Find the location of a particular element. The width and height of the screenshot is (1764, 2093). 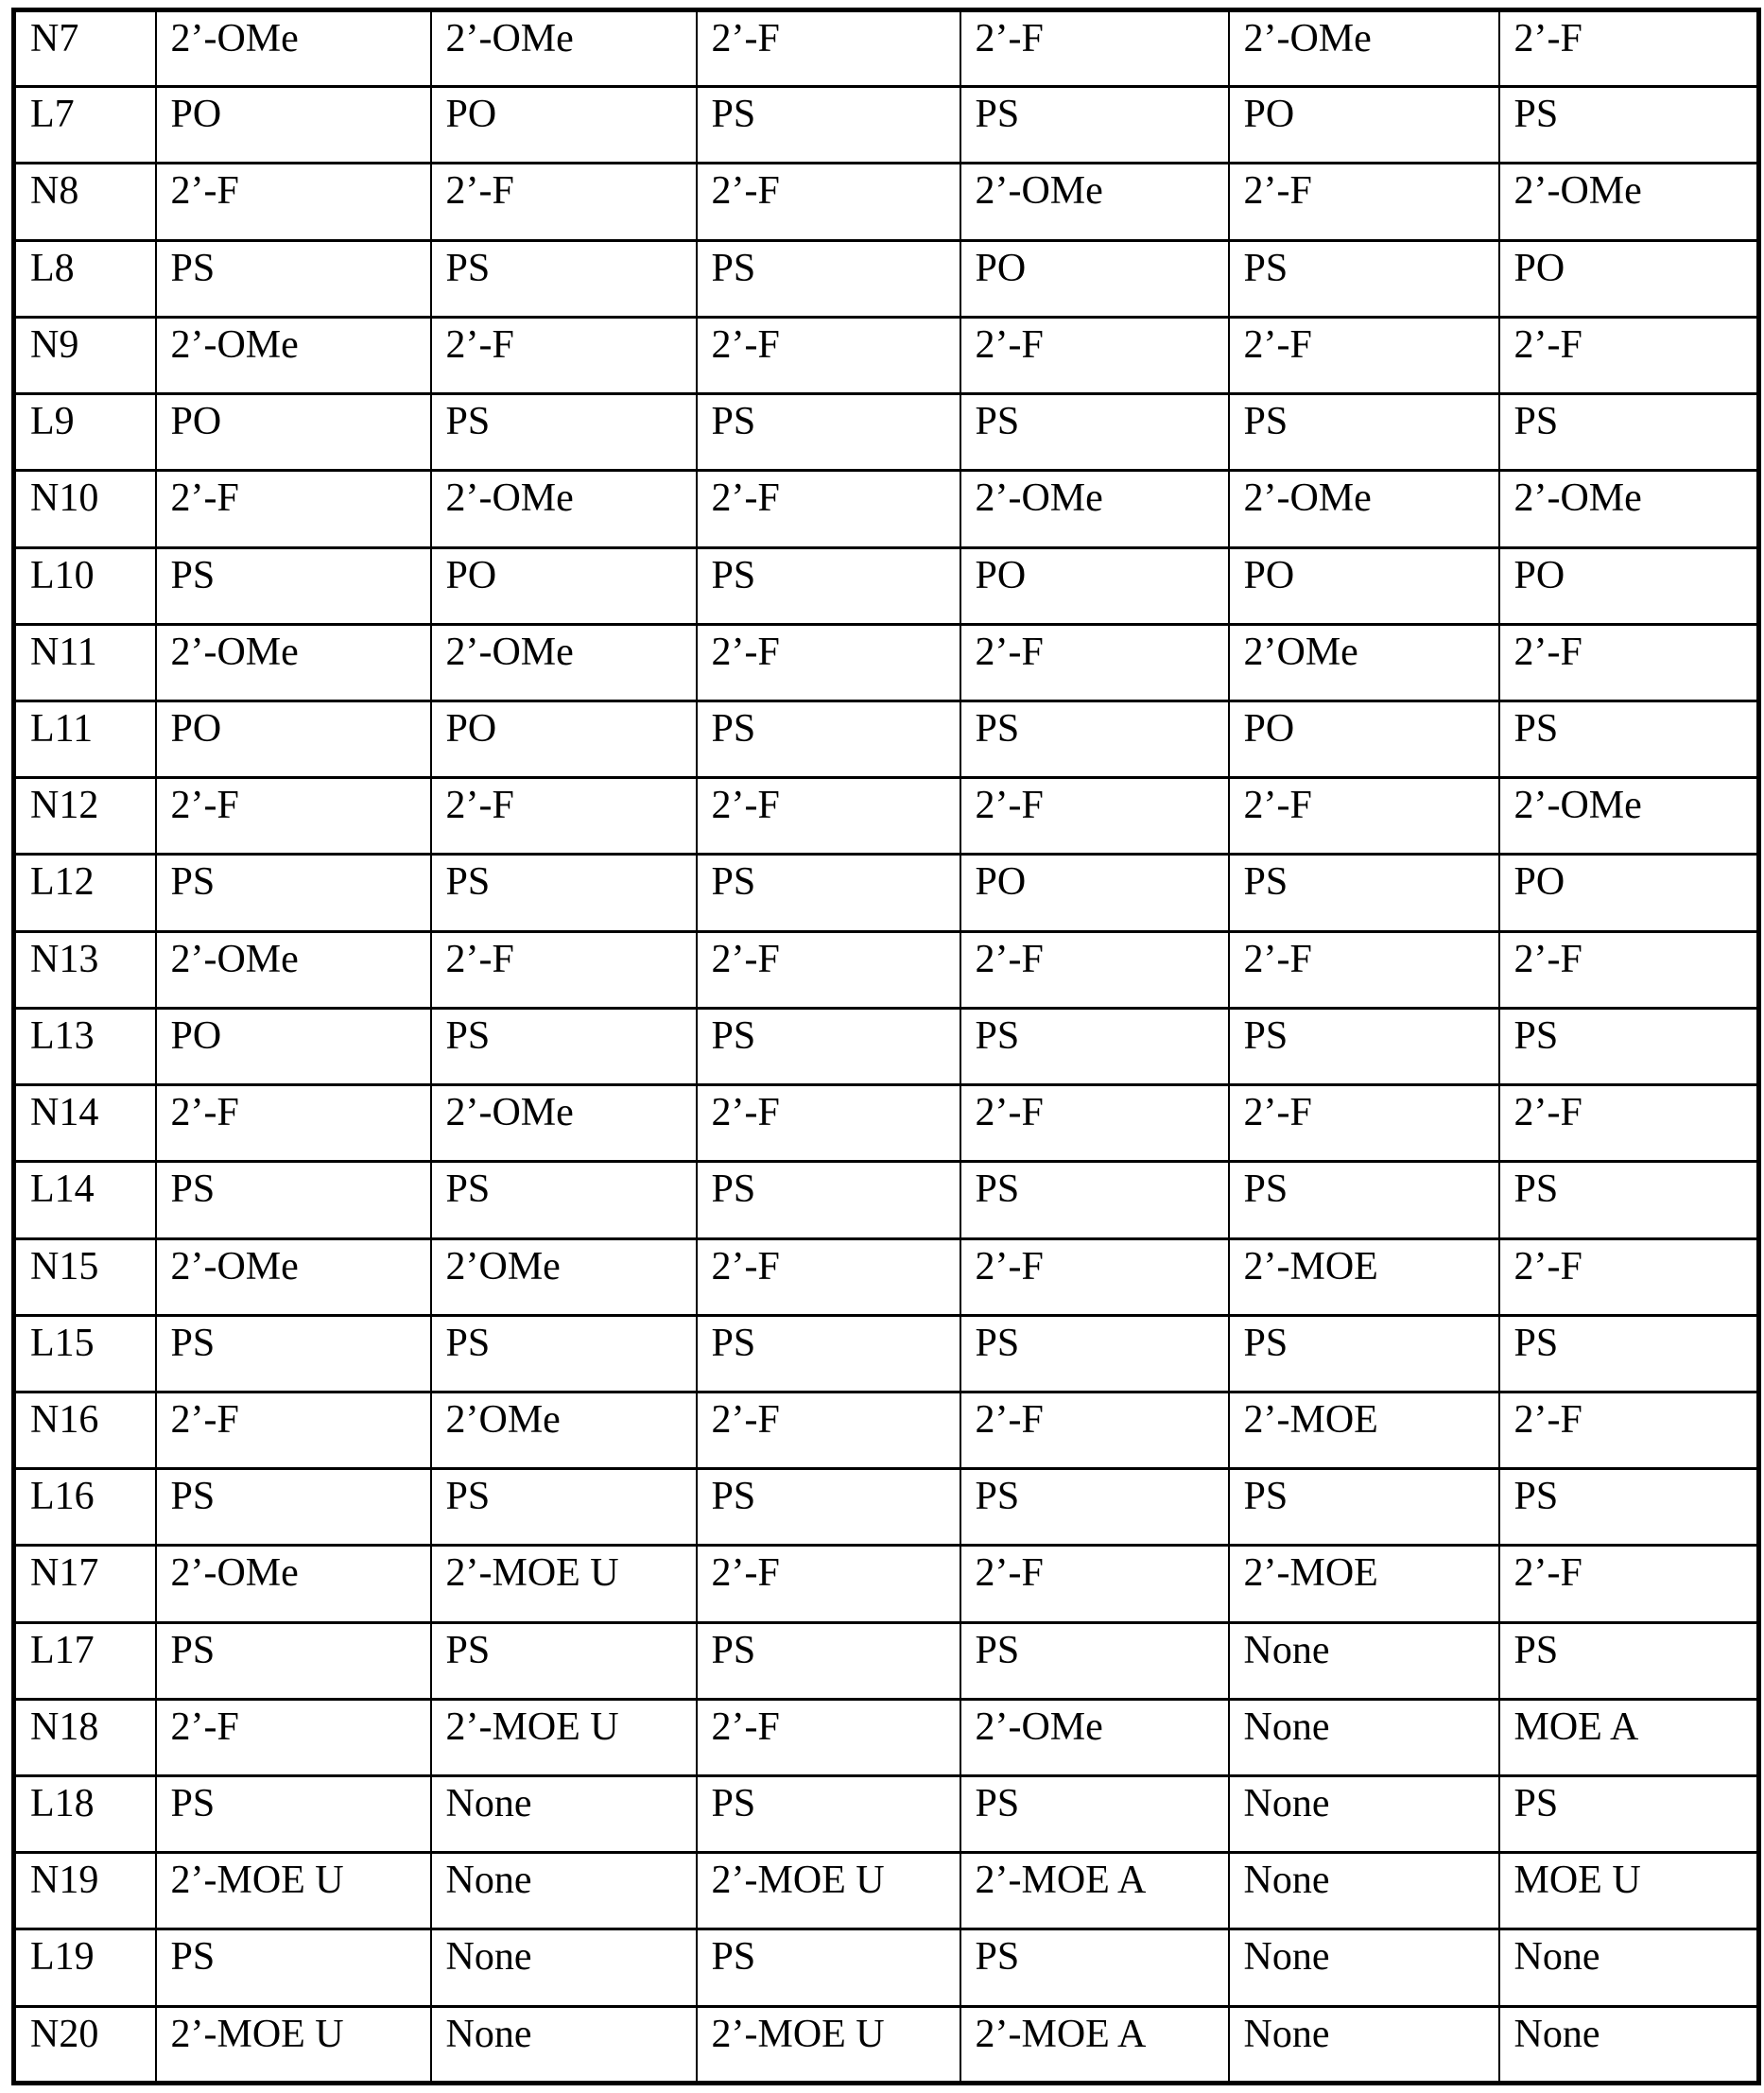

table-row: L12 PS PS PS PO PS PO is located at coordinates (886, 893).